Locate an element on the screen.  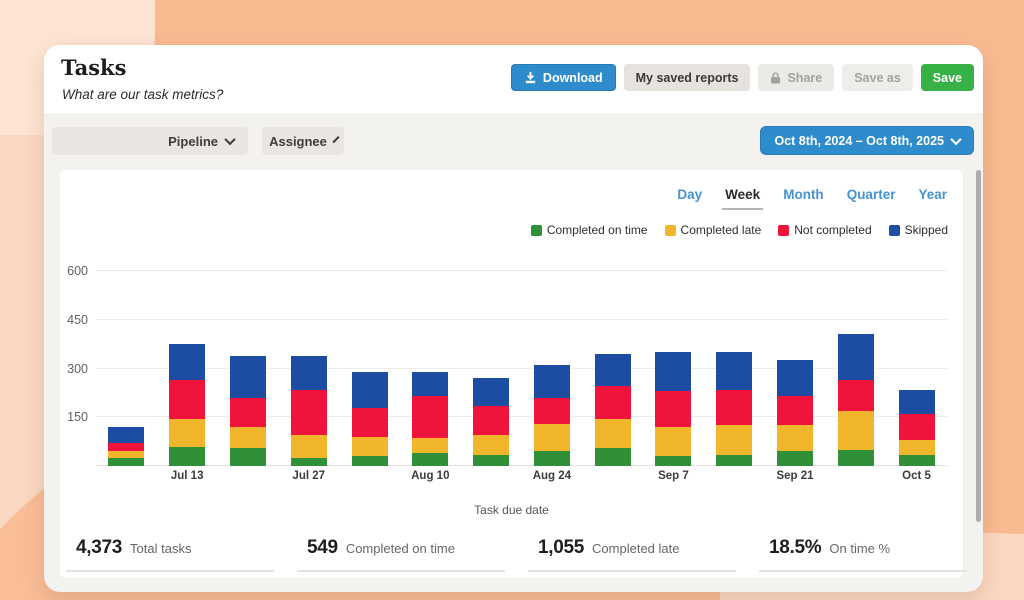
tab-month: Month is located at coordinates (803, 194).